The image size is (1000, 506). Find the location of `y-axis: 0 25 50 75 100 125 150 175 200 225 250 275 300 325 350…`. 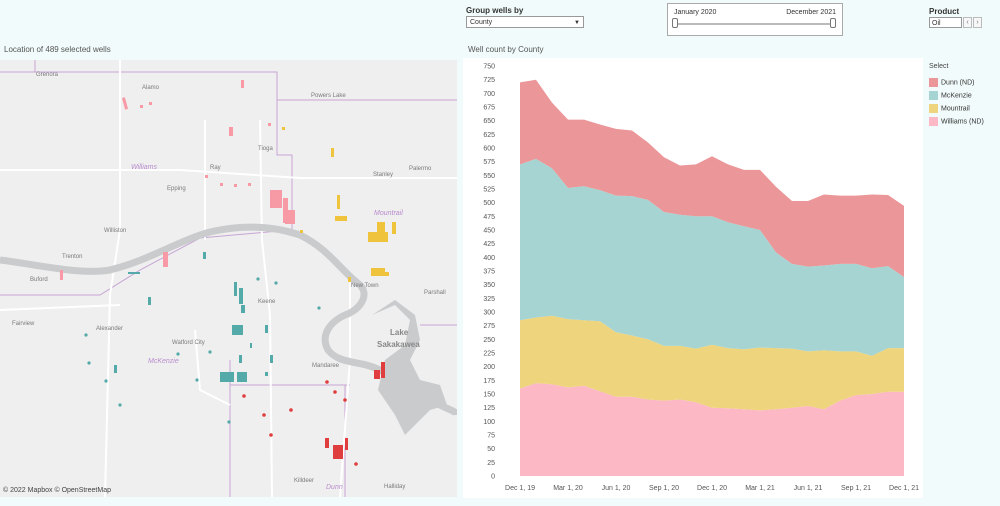

y-axis: 0 25 50 75 100 125 150 175 200 225 250 275 300 325 350… is located at coordinates (489, 272).